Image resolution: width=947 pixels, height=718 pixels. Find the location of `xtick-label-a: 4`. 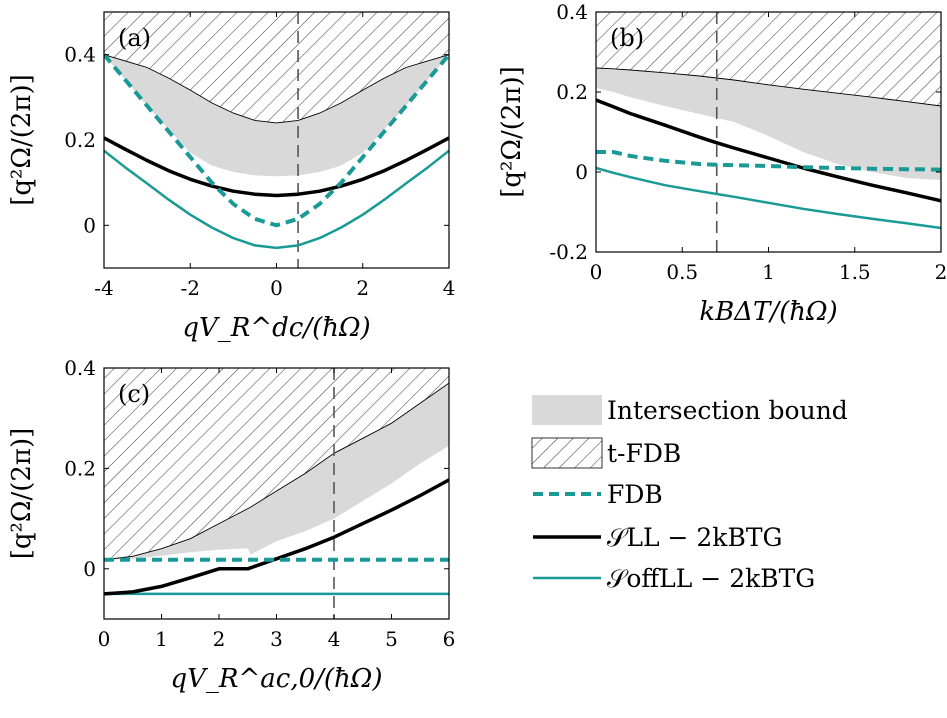

xtick-label-a: 4 is located at coordinates (449, 288).